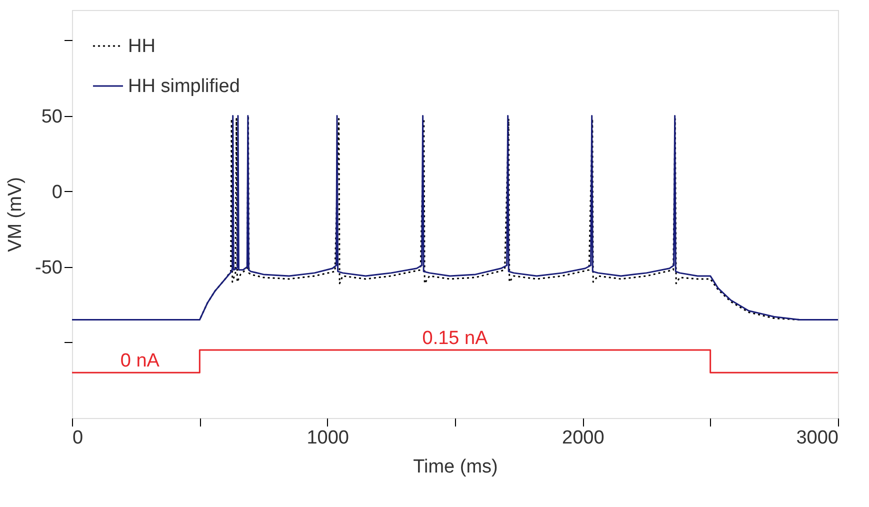 The width and height of the screenshot is (869, 507). I want to click on x-tick-label: 1000, so click(327, 438).